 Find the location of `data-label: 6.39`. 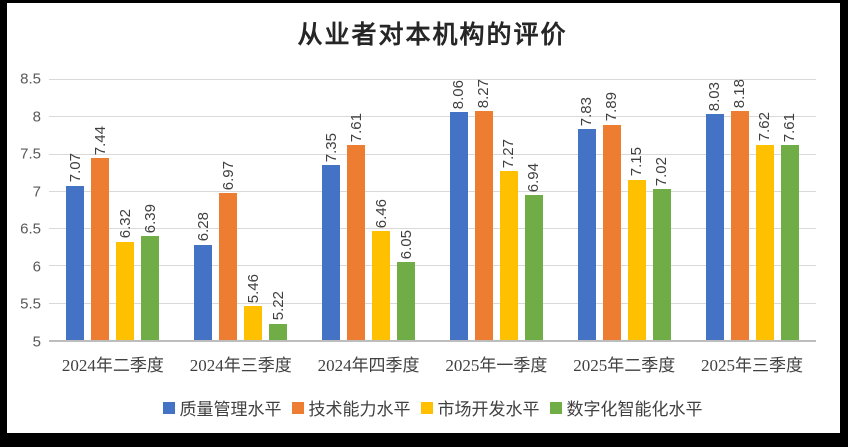

data-label: 6.39 is located at coordinates (150, 219).